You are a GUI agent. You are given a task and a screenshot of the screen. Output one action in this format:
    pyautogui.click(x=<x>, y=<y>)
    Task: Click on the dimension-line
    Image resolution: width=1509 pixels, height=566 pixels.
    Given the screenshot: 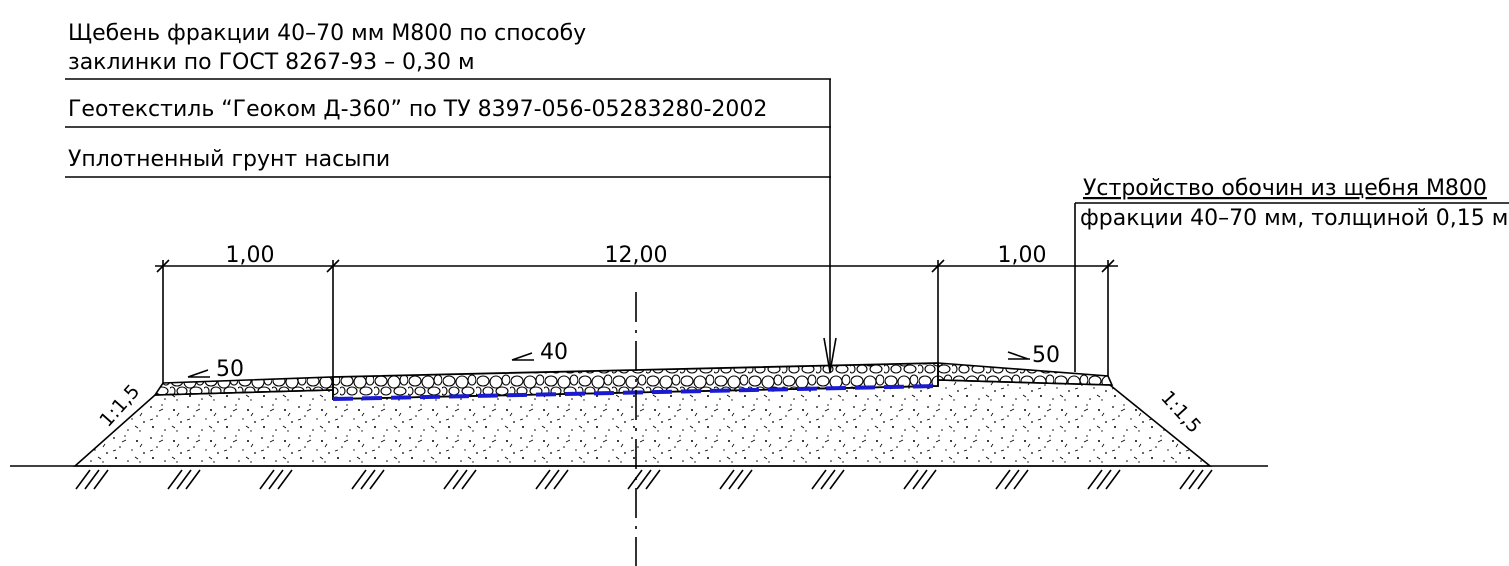 What is the action you would take?
    pyautogui.click(x=636, y=321)
    